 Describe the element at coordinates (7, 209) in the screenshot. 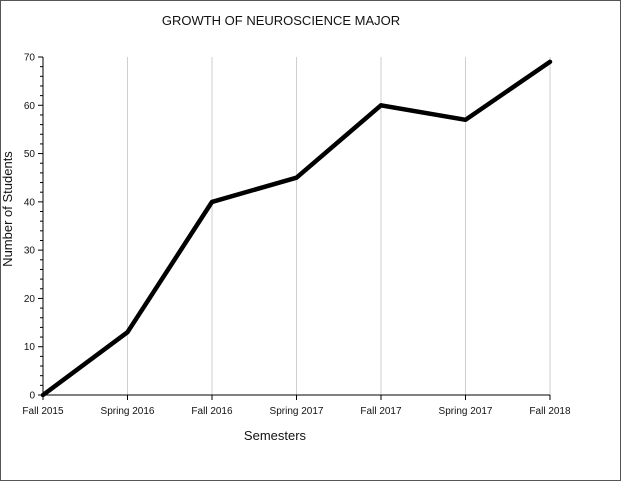

I see `y-axis-label: Number of Students` at that location.